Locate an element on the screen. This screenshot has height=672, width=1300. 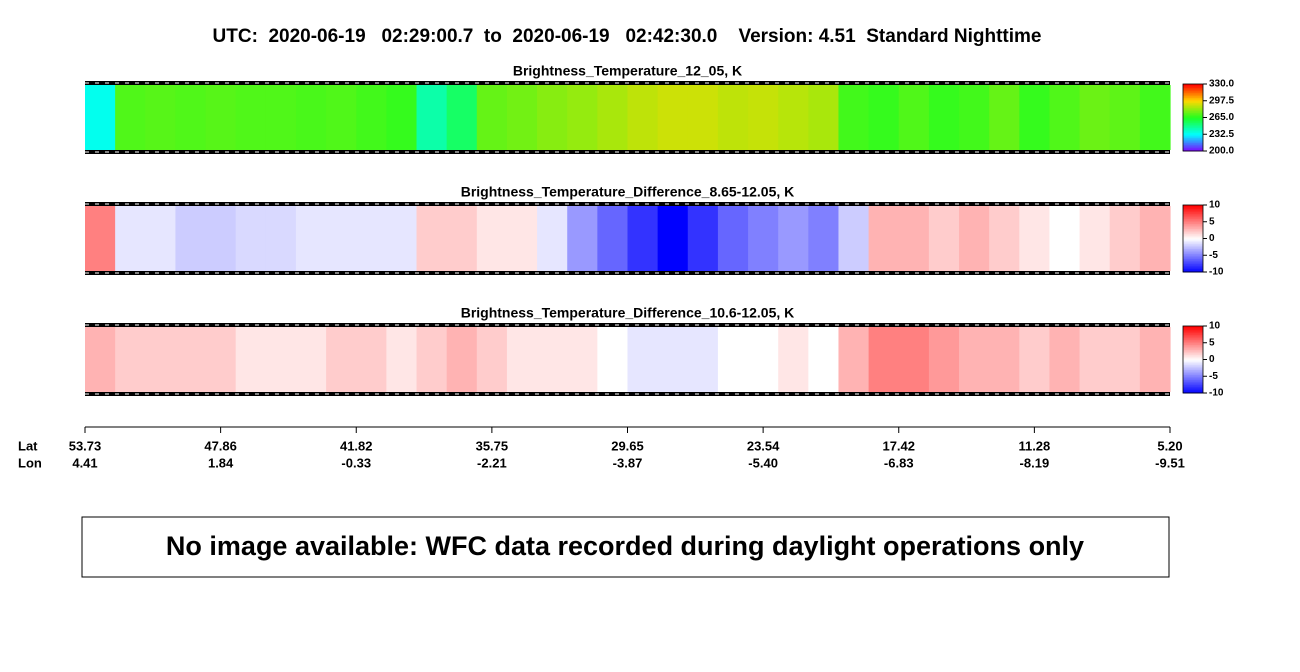
lon-label: -9.51 is located at coordinates (1170, 462).